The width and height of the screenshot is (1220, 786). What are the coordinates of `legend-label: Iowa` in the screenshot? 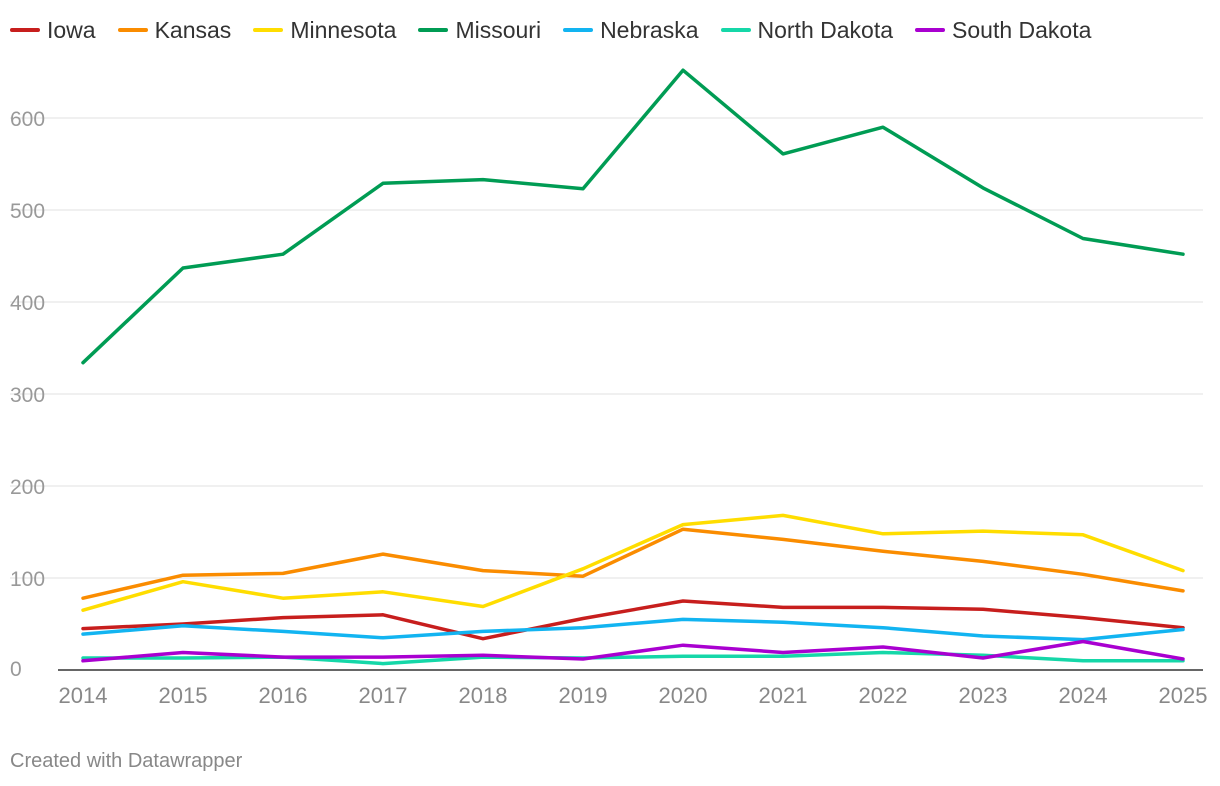 It's located at (71, 29).